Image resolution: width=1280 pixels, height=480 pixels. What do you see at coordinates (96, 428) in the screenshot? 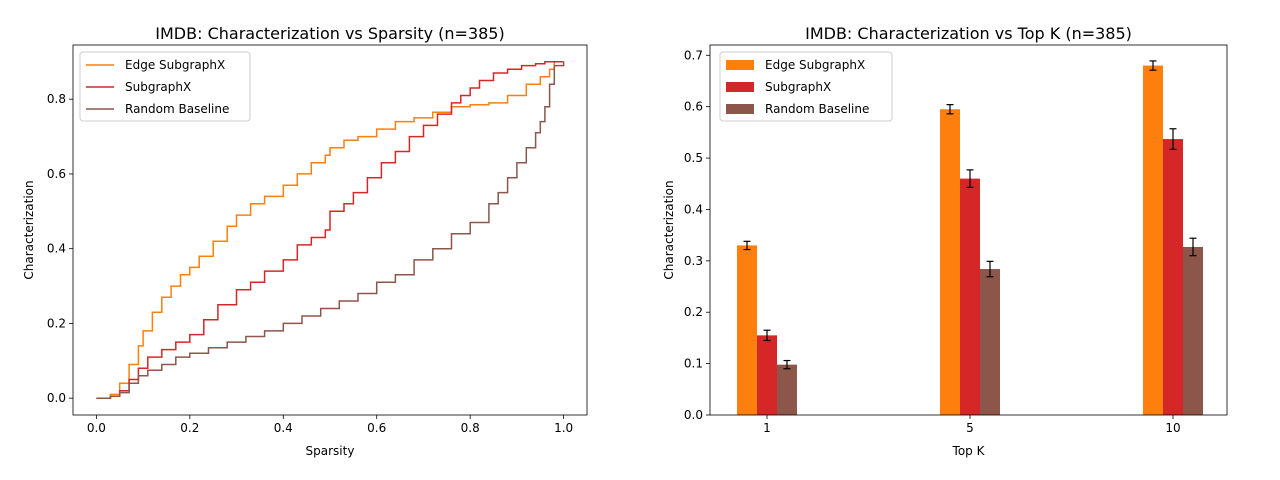
I see `x-tick-label: 0.0` at bounding box center [96, 428].